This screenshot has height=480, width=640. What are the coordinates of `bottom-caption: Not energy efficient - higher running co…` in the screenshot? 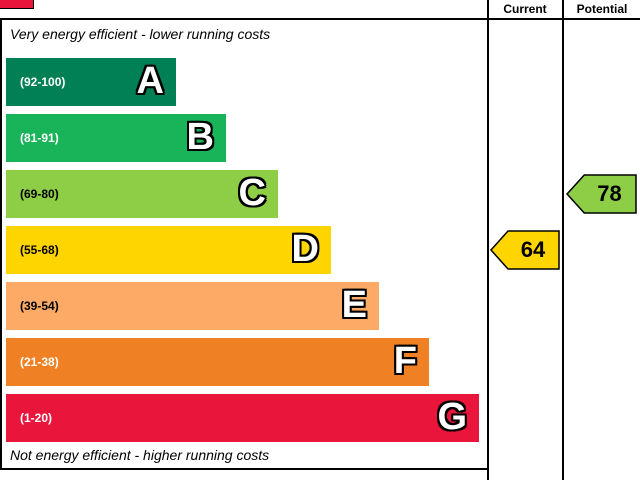 It's located at (140, 455).